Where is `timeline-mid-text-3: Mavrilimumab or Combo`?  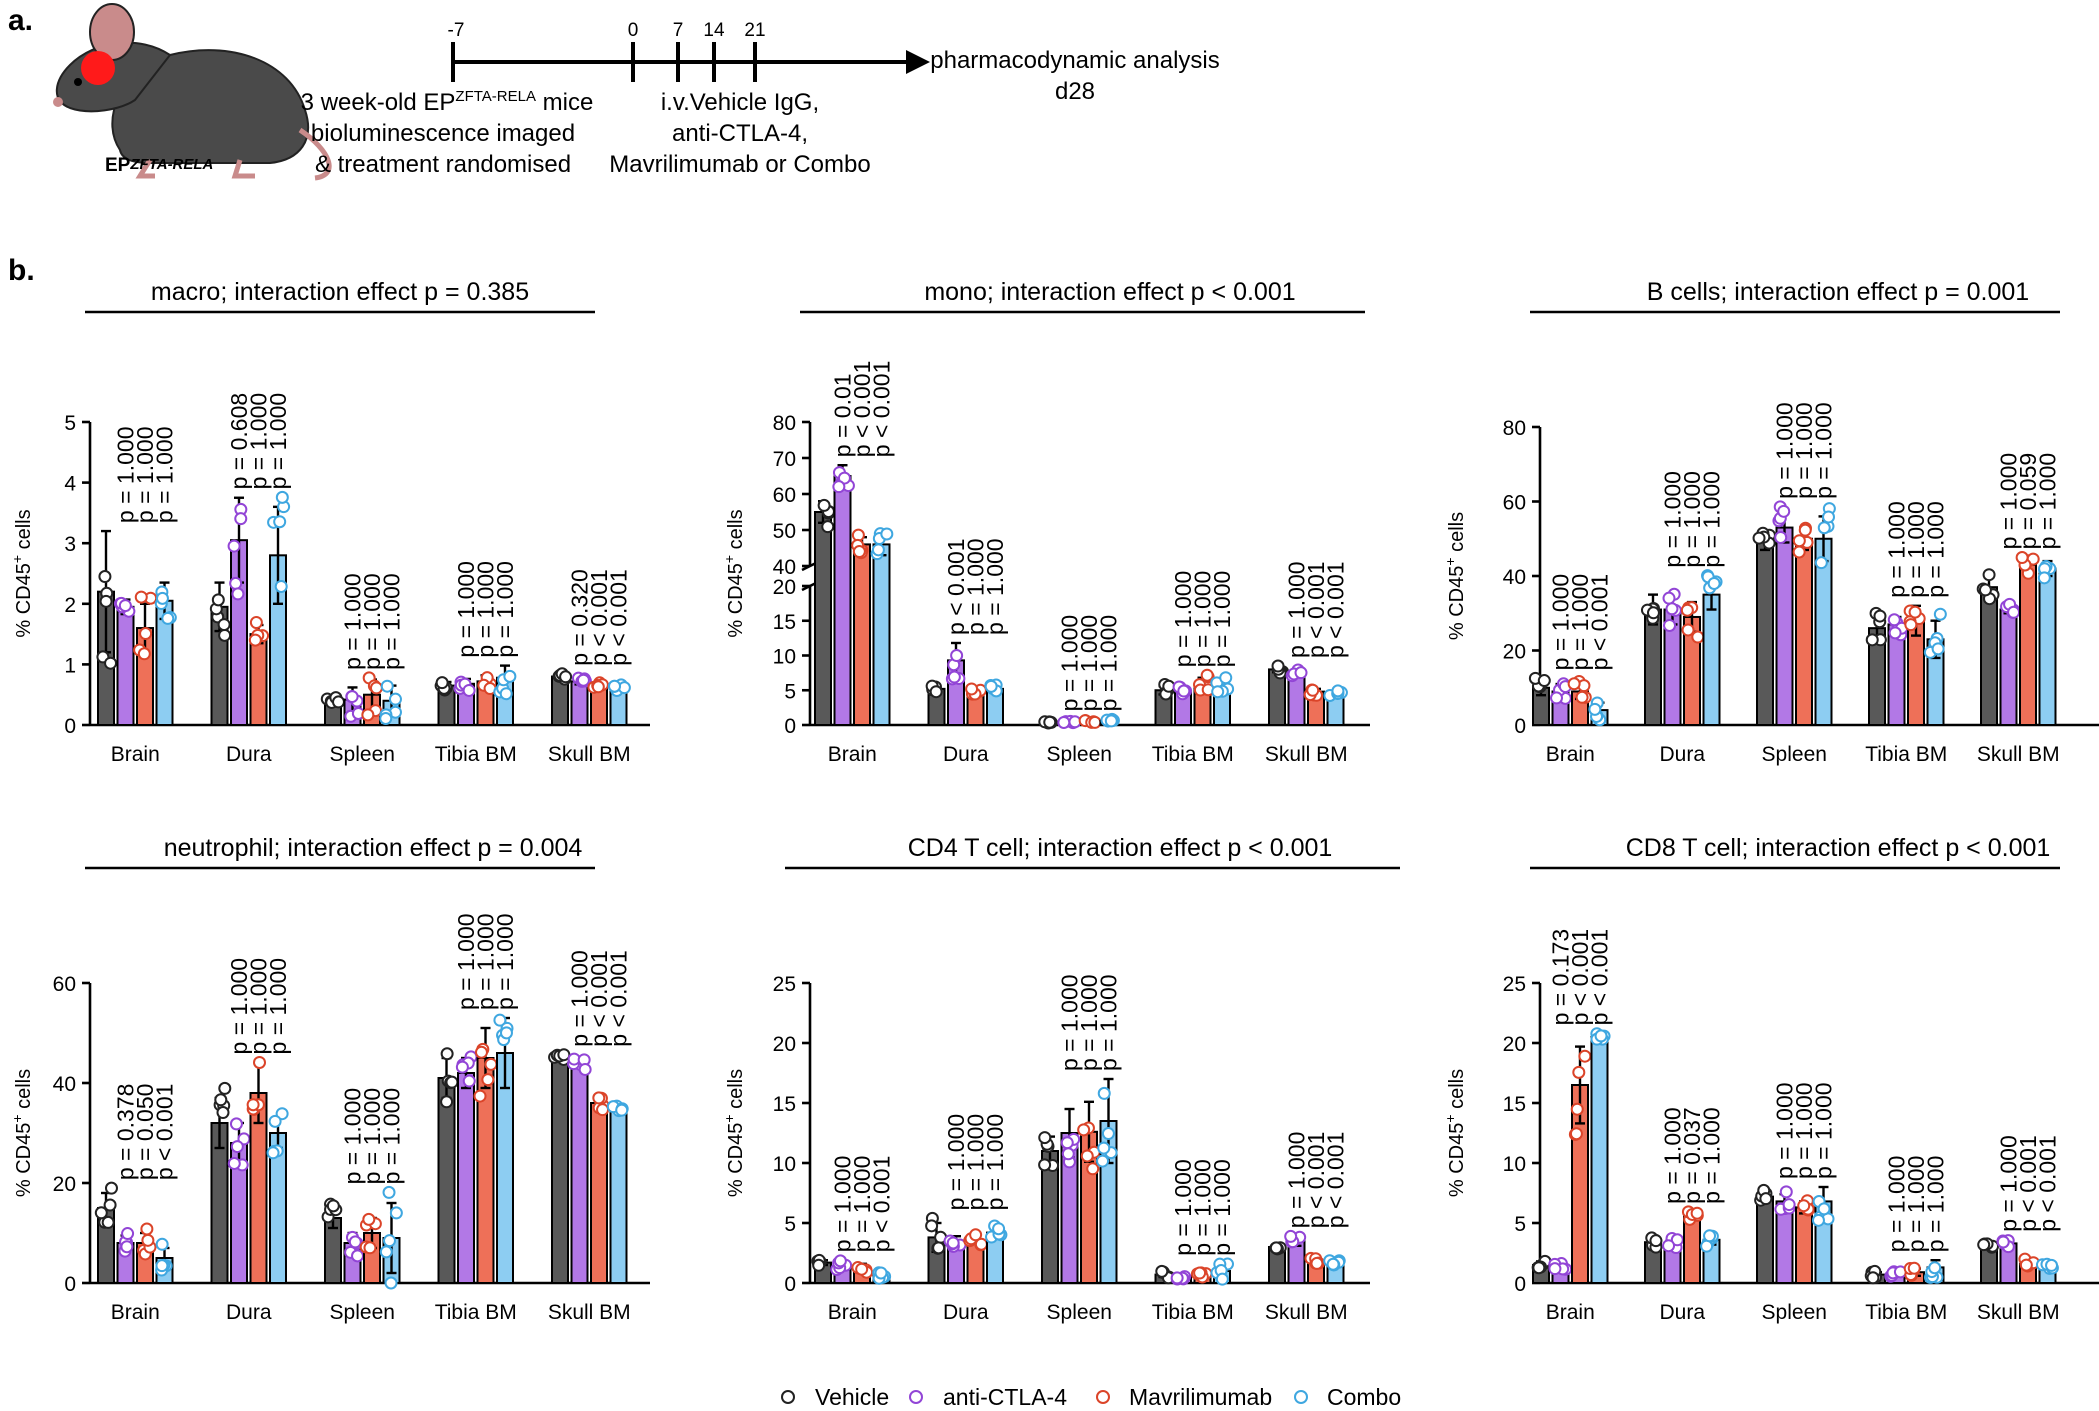
timeline-mid-text-3: Mavrilimumab or Combo is located at coordinates (739, 164).